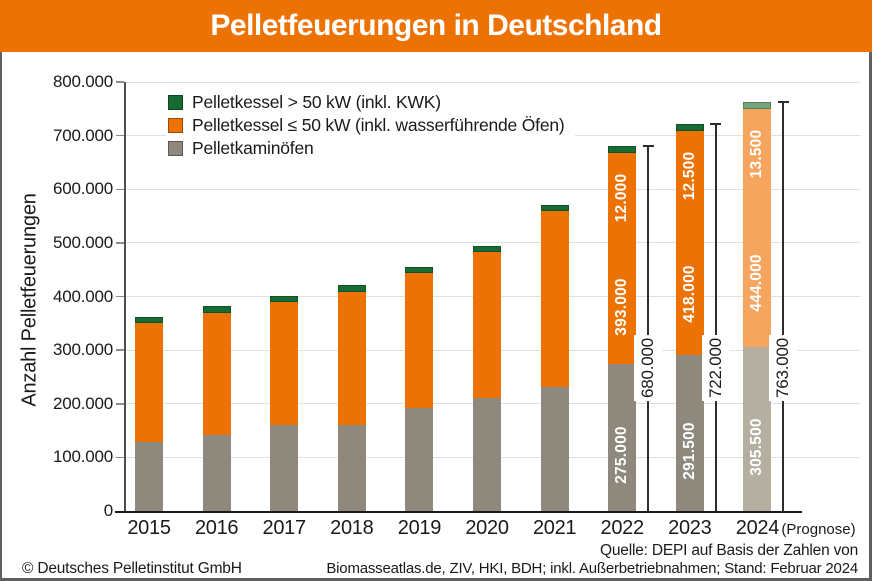 Image resolution: width=872 pixels, height=581 pixels. Describe the element at coordinates (648, 146) in the screenshot. I see `total-marker-cap-2022` at that location.